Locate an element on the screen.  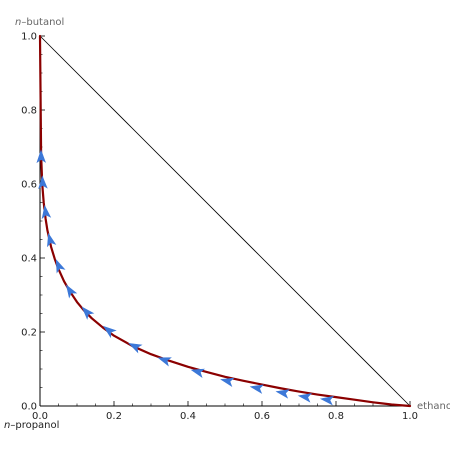
corner-label-rest: –propanol is located at coordinates (34, 425).